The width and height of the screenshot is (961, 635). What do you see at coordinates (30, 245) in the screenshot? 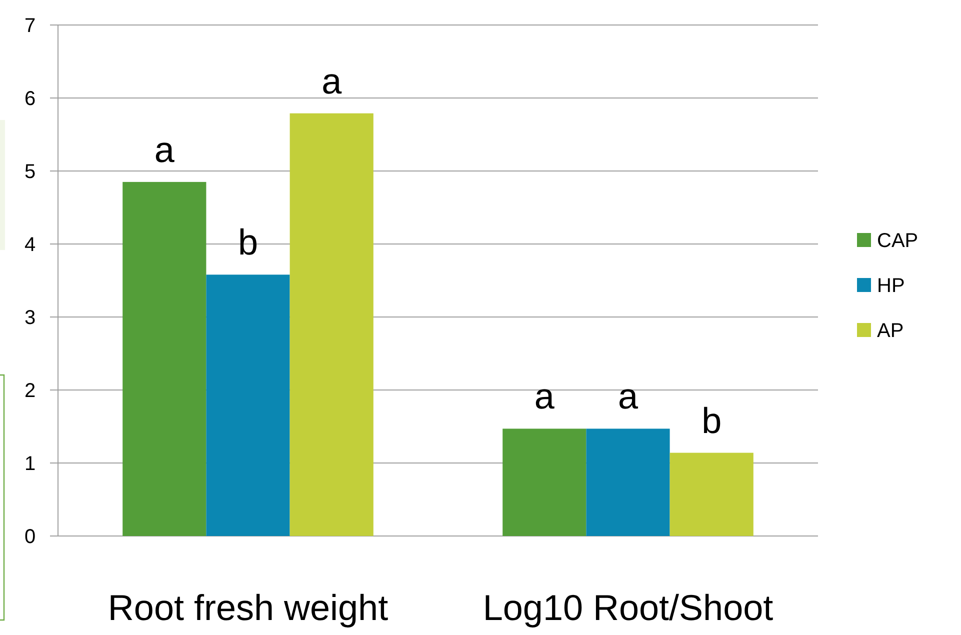
I see `y-tick-label: 4` at bounding box center [30, 245].